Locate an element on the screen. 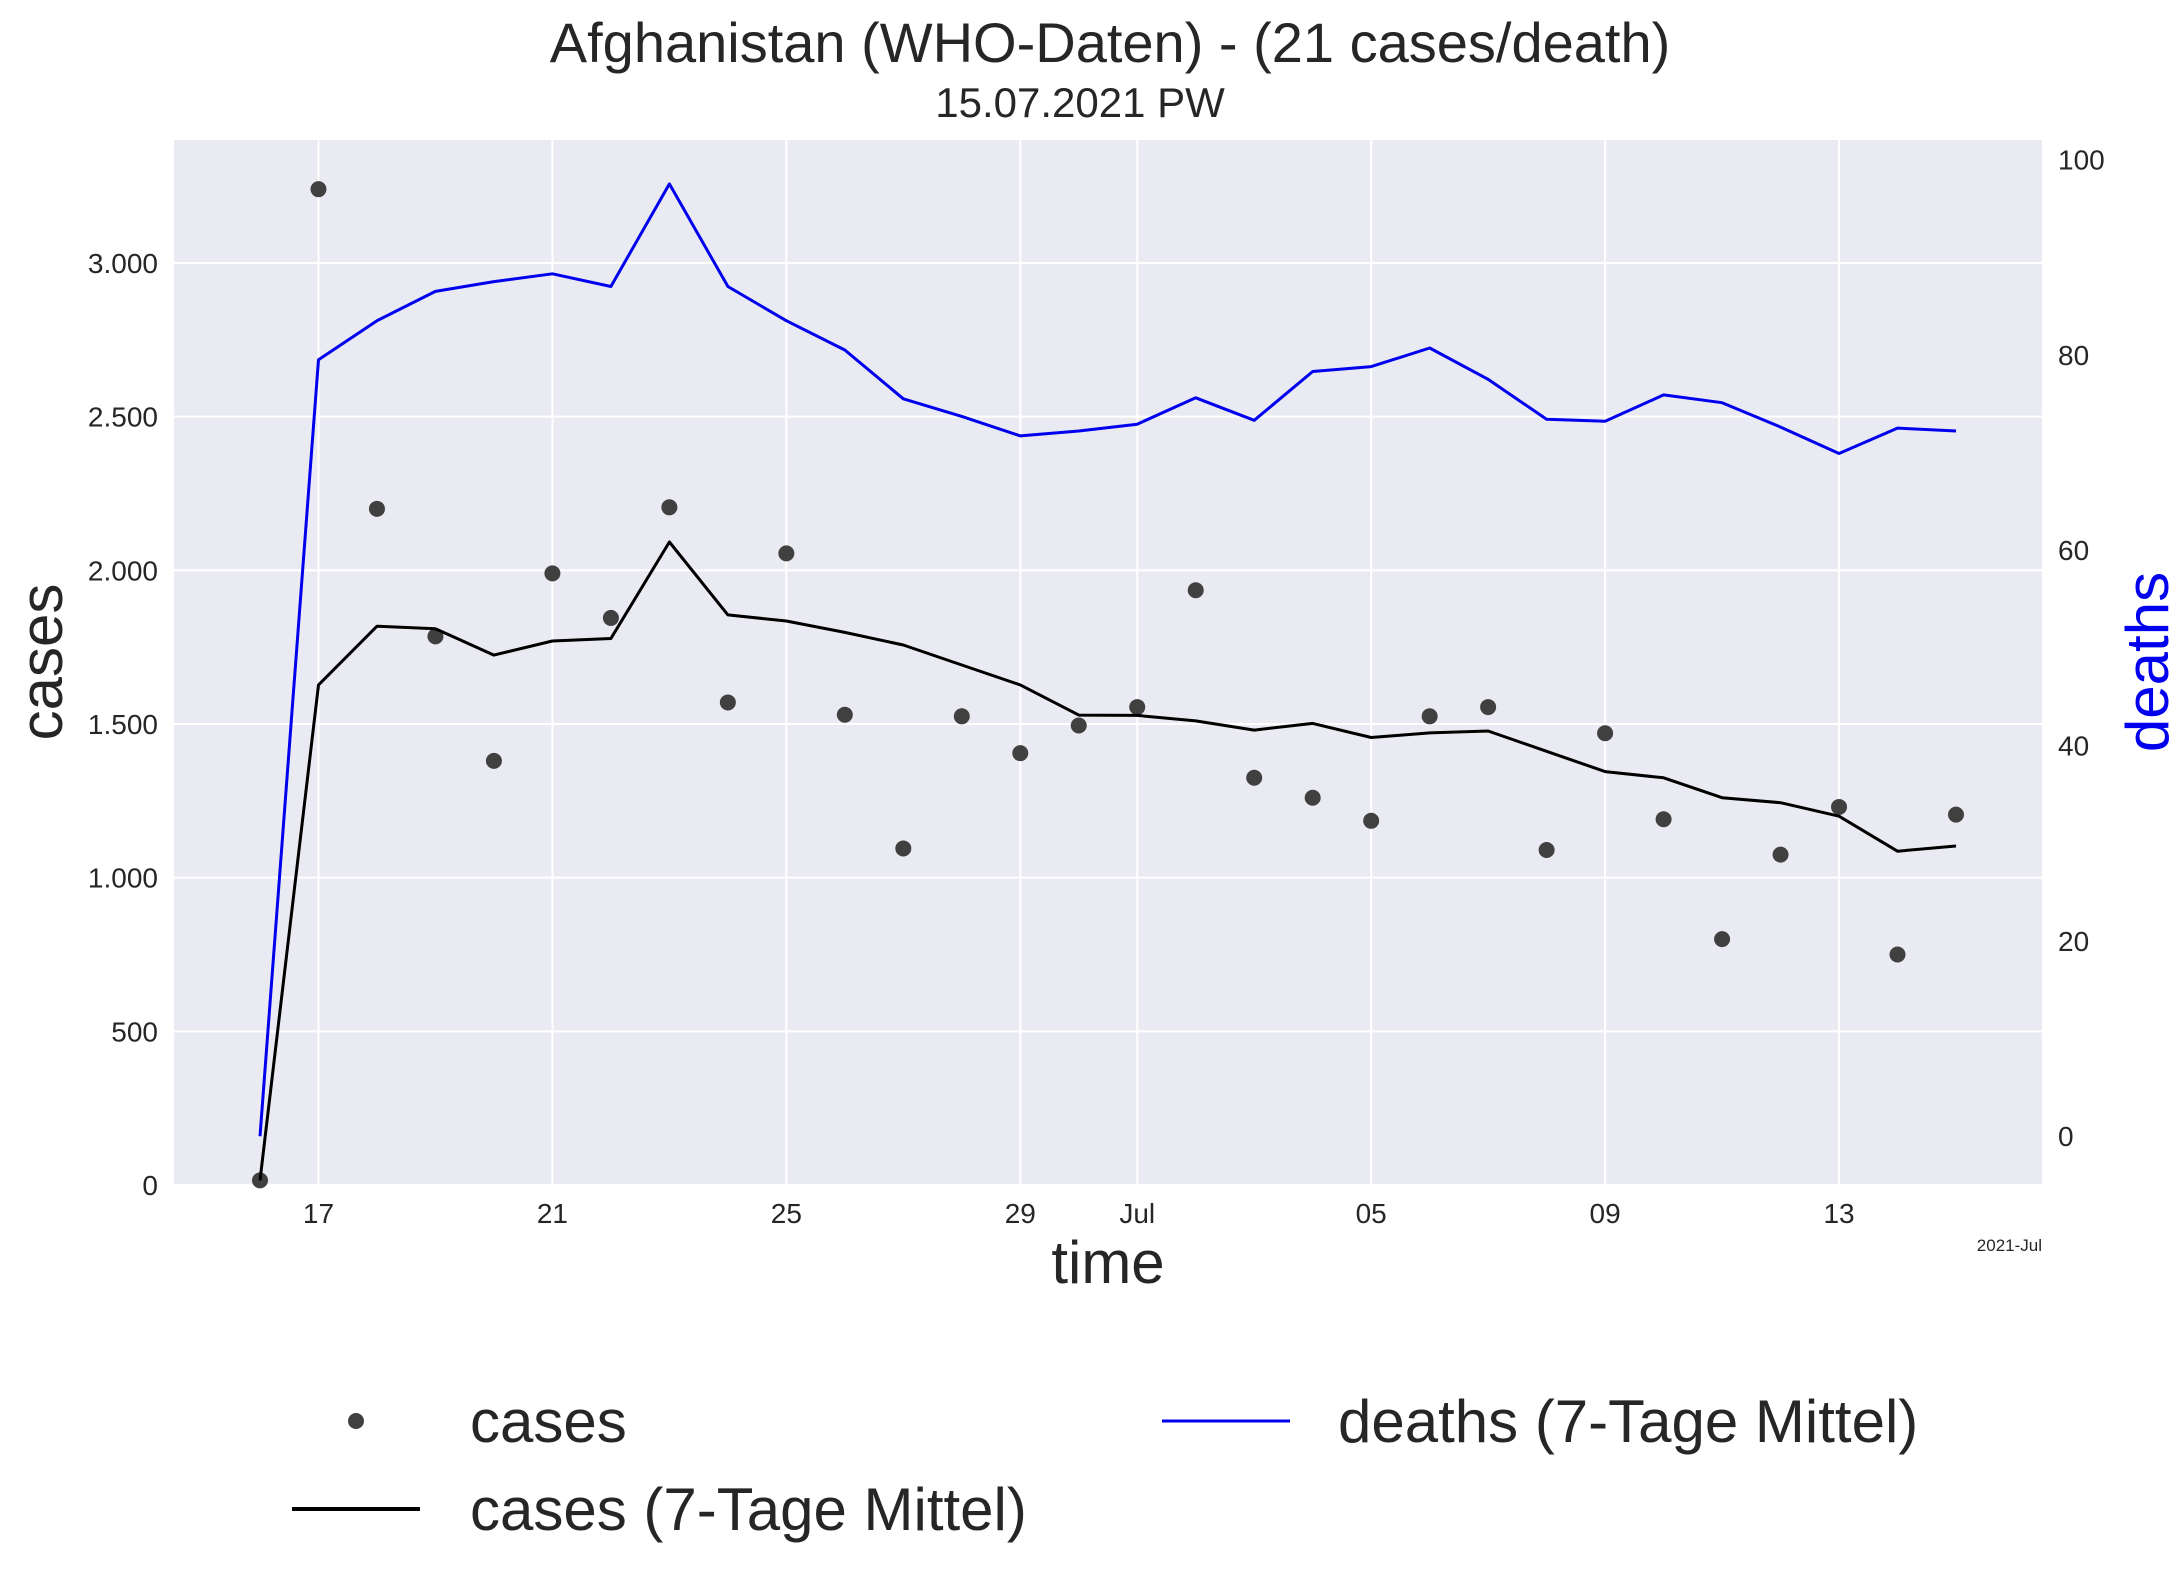 The image size is (2180, 1578). y-tick-label: 0 is located at coordinates (150, 1185).